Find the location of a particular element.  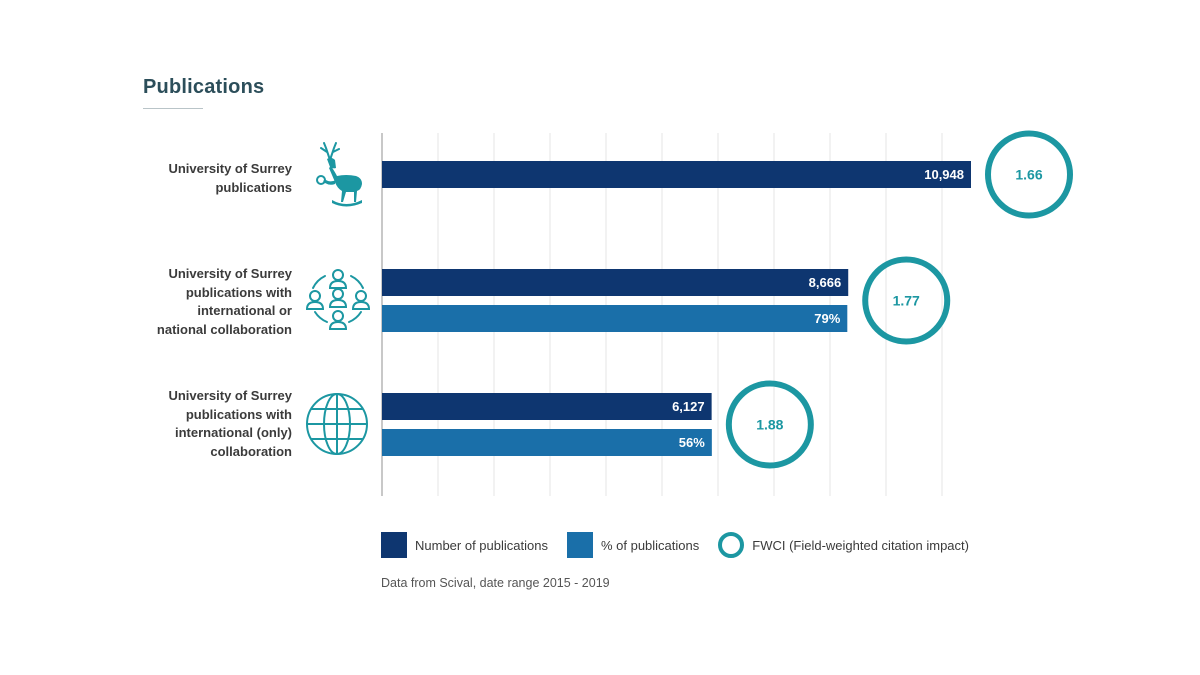

title-underline is located at coordinates (173, 108).